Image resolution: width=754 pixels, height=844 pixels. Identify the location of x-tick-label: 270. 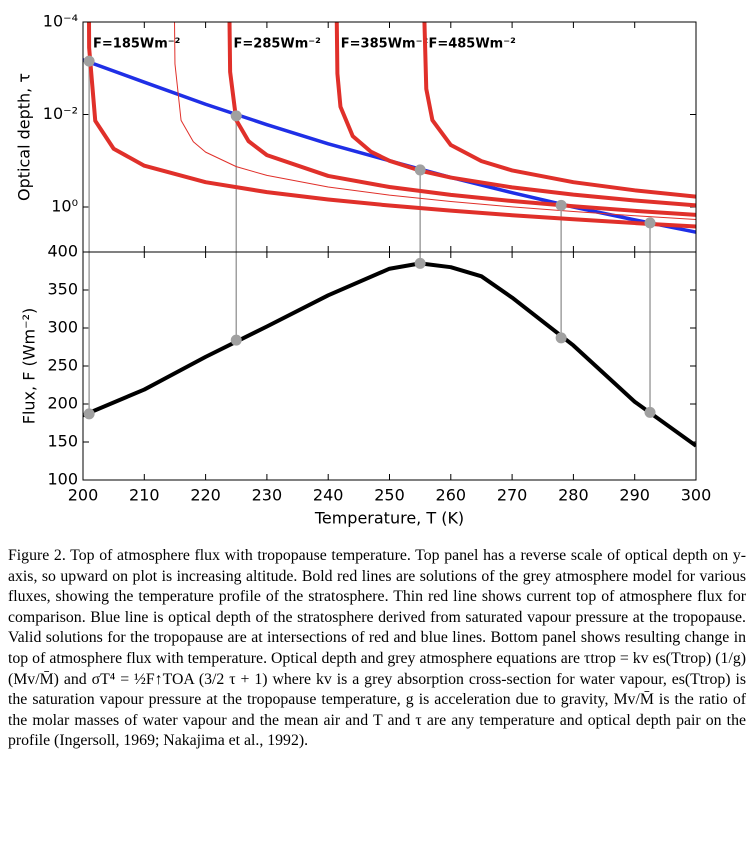
(512, 495).